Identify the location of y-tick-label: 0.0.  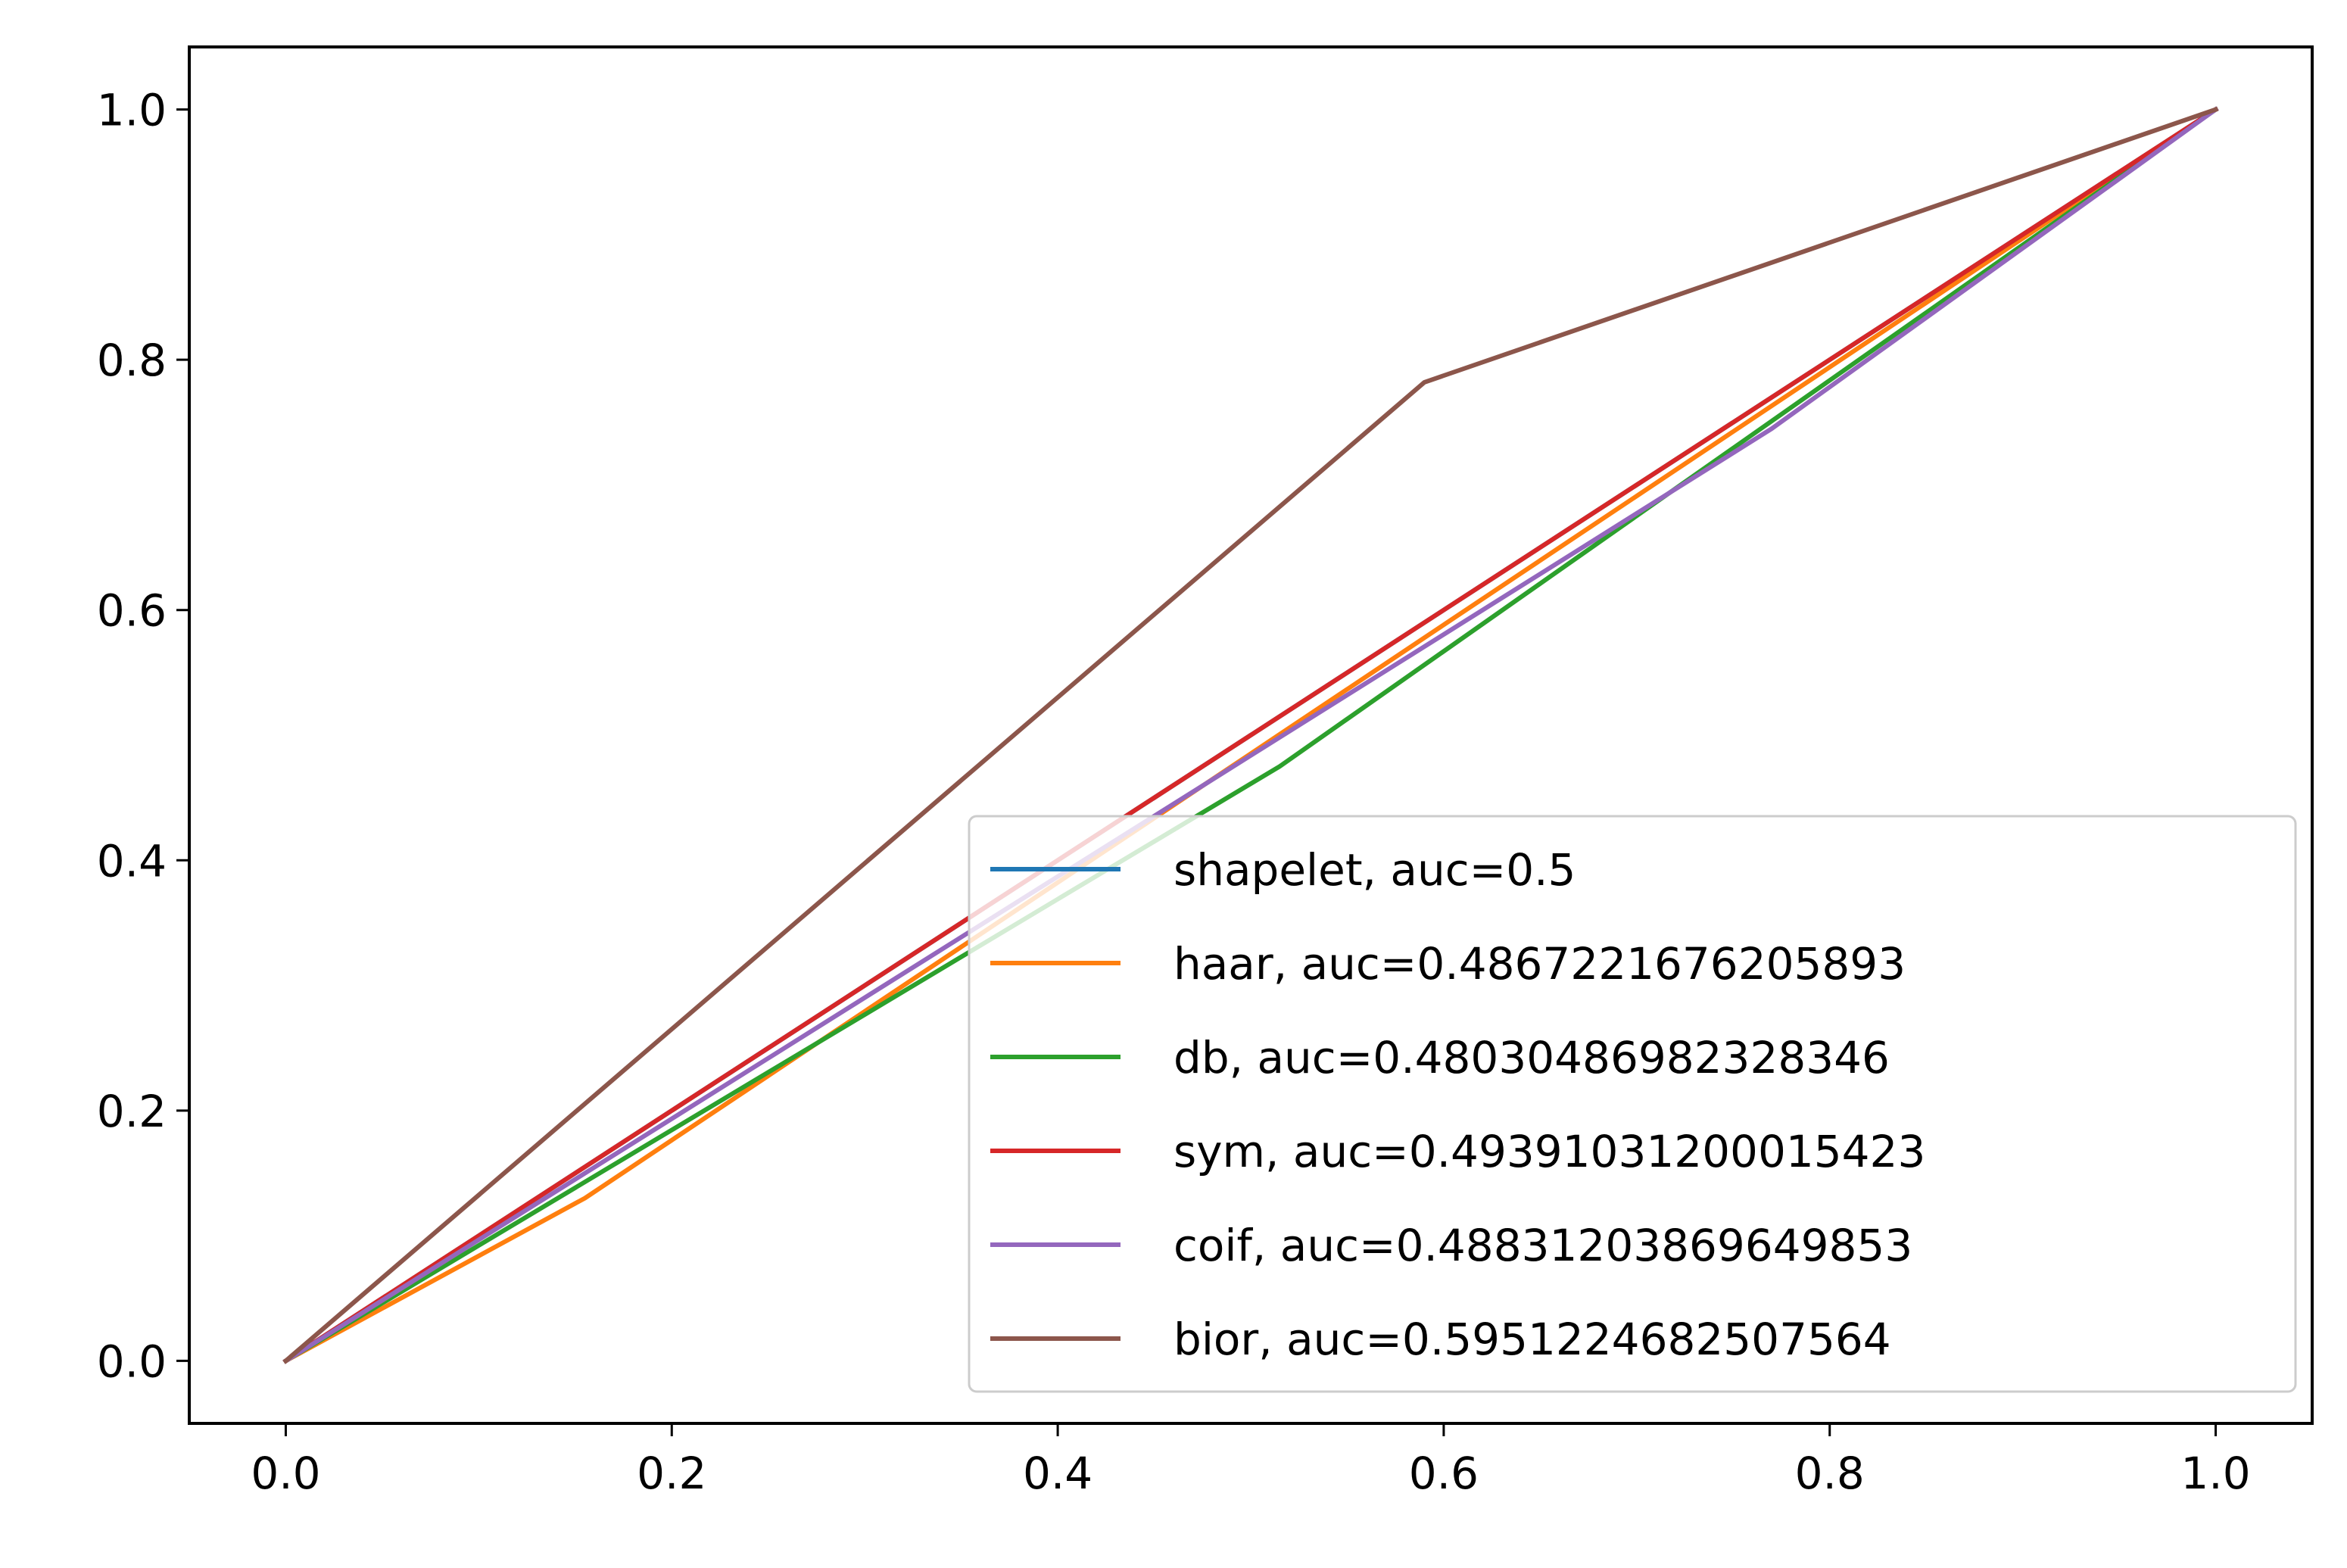
(132, 1361).